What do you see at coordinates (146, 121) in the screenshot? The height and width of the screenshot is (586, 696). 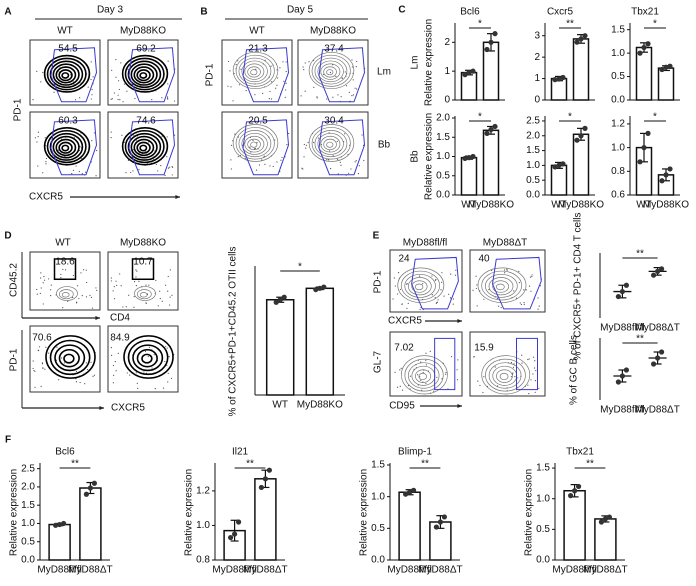 I see `gate-value: 74.6` at bounding box center [146, 121].